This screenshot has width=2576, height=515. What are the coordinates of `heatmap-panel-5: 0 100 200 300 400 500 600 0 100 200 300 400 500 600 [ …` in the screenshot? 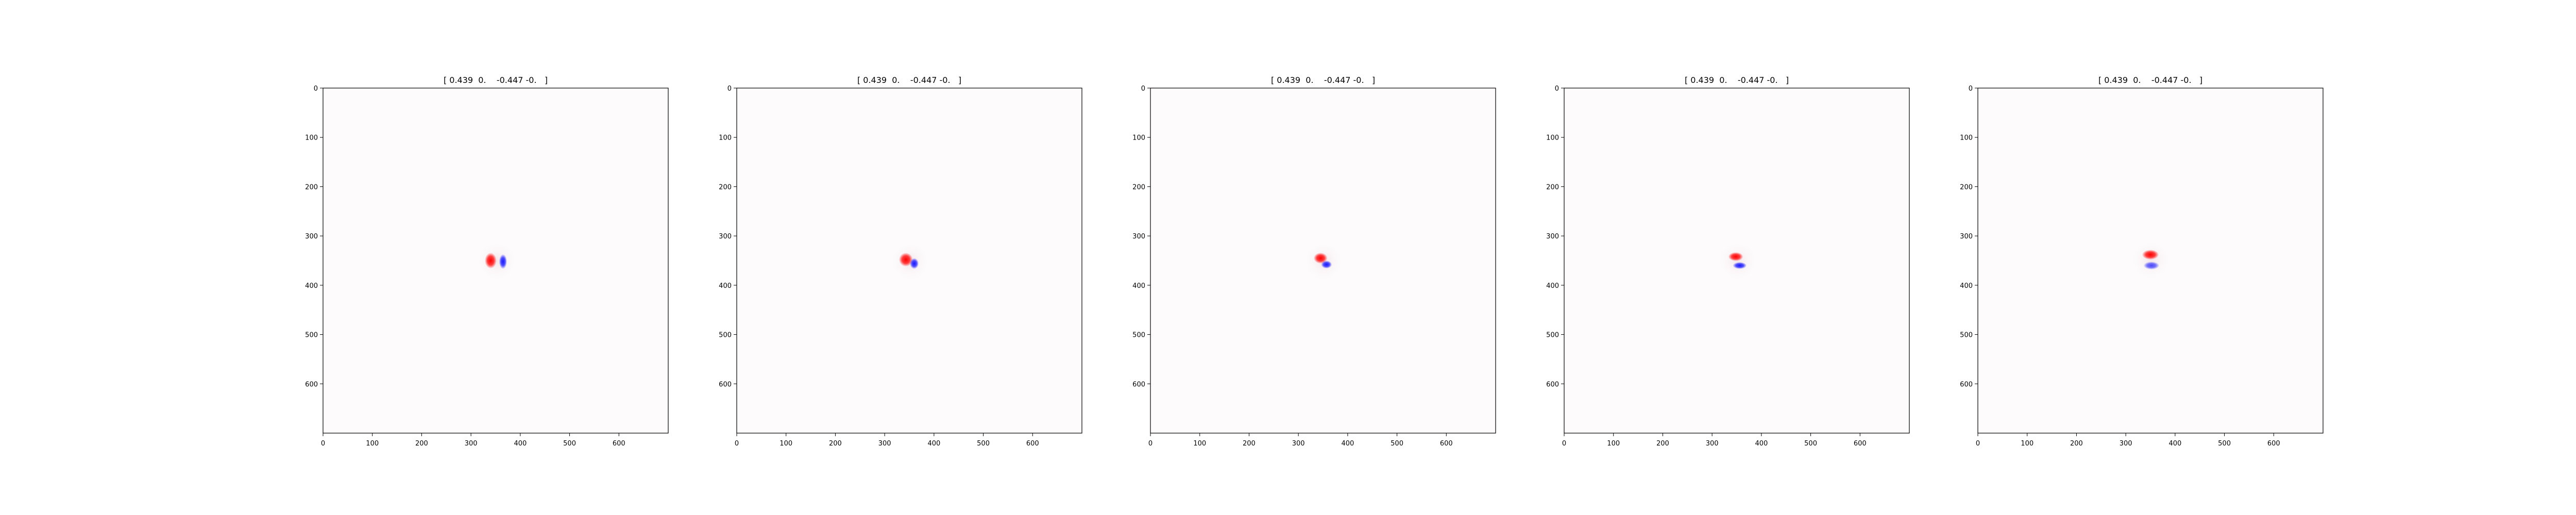 It's located at (2142, 261).